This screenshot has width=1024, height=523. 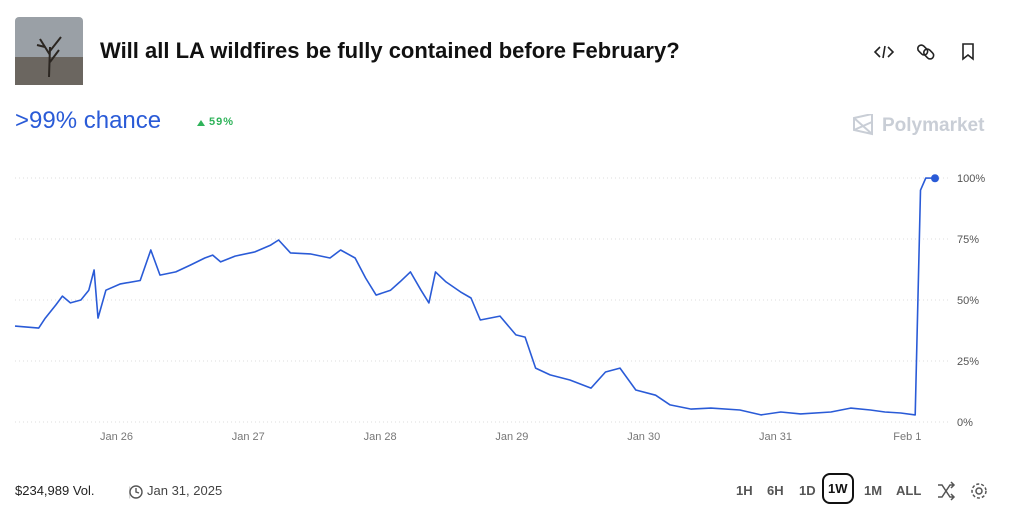 What do you see at coordinates (222, 122) in the screenshot?
I see `change-text: 59%` at bounding box center [222, 122].